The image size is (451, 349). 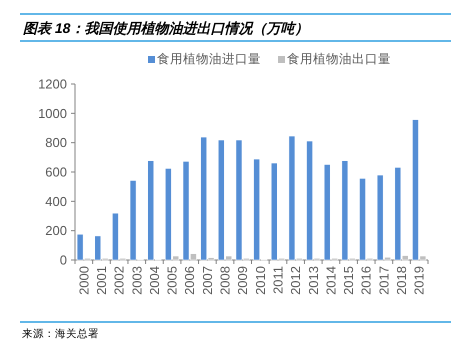 What do you see at coordinates (56, 201) in the screenshot?
I see `y-tick-label: 400` at bounding box center [56, 201].